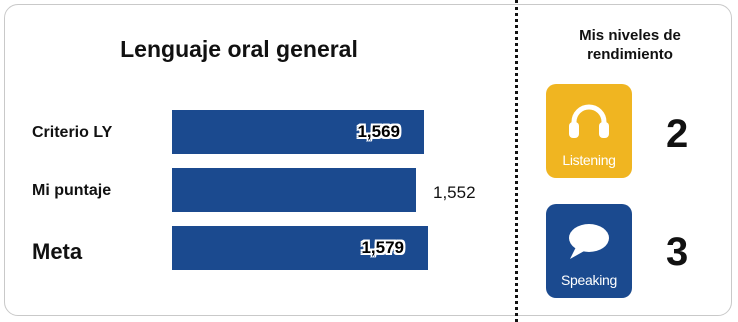  What do you see at coordinates (382, 247) in the screenshot?
I see `bar-value-meta: 1,579` at bounding box center [382, 247].